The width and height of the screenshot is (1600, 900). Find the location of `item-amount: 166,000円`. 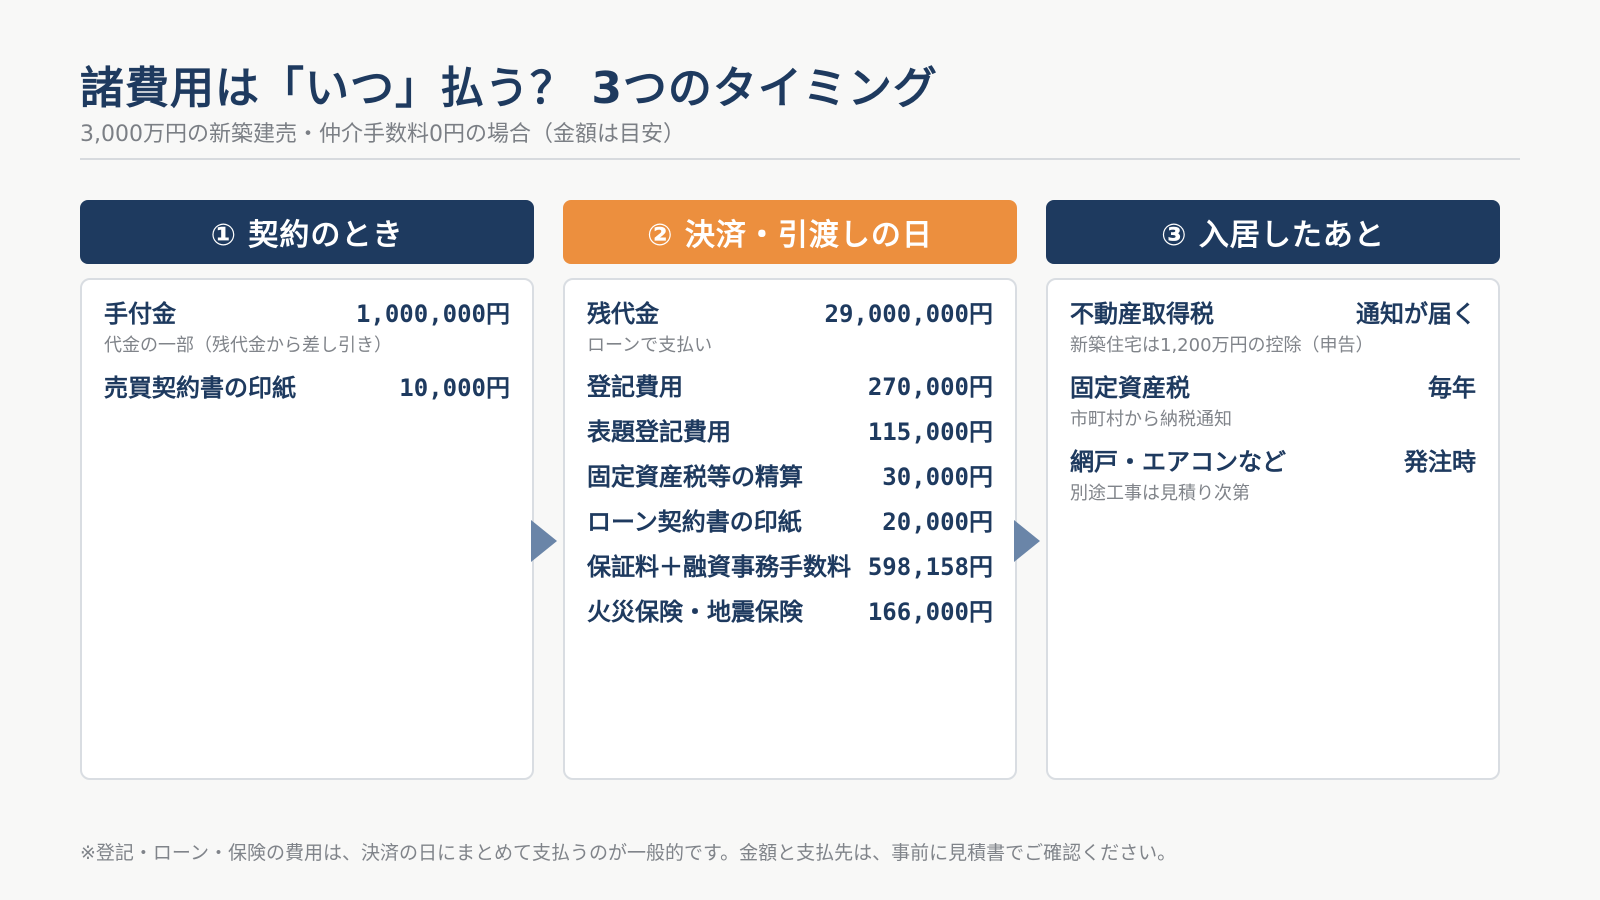

item-amount: 166,000円 is located at coordinates (930, 612).